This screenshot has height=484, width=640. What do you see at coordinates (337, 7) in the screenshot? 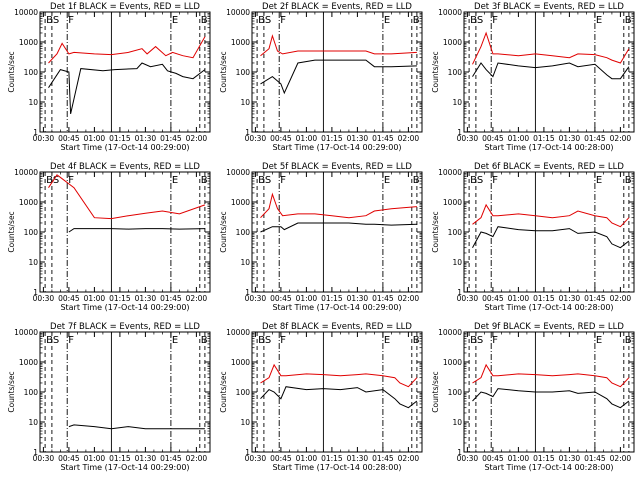
I see `plot-title: Det 2f BLACK = Events, RED = LLD` at bounding box center [337, 7].